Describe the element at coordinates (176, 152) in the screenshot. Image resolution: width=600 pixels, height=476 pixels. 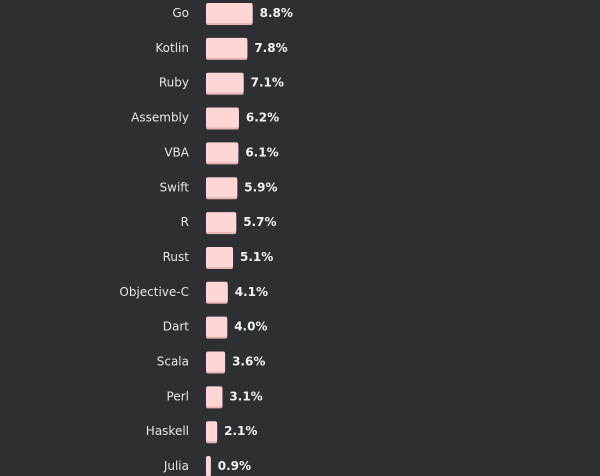
I see `category-label: VBA` at that location.